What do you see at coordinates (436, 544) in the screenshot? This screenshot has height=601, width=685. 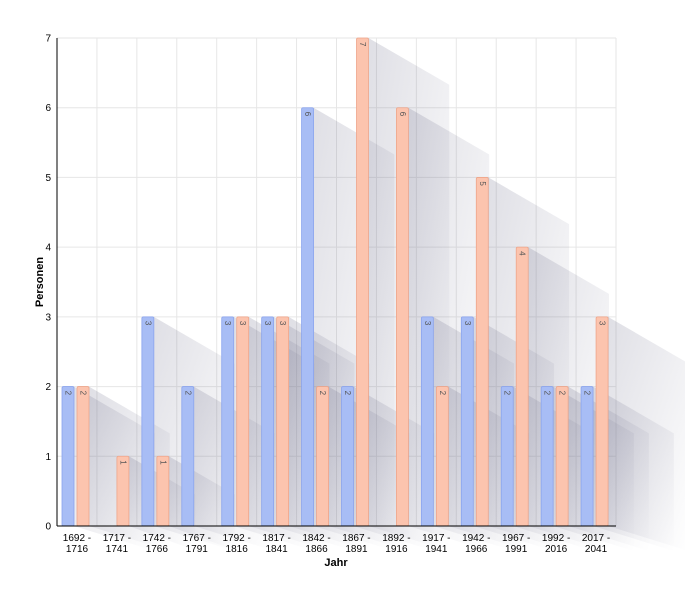 I see `x-tick-label: 1917 -1941` at bounding box center [436, 544].